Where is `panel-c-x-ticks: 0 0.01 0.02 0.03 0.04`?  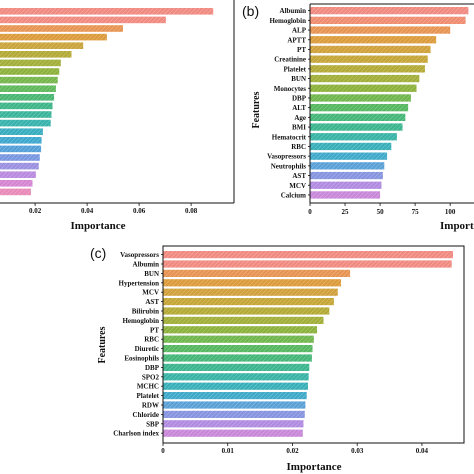
panel-c-x-ticks: 0 0.01 0.02 0.03 0.04 is located at coordinates (295, 449).